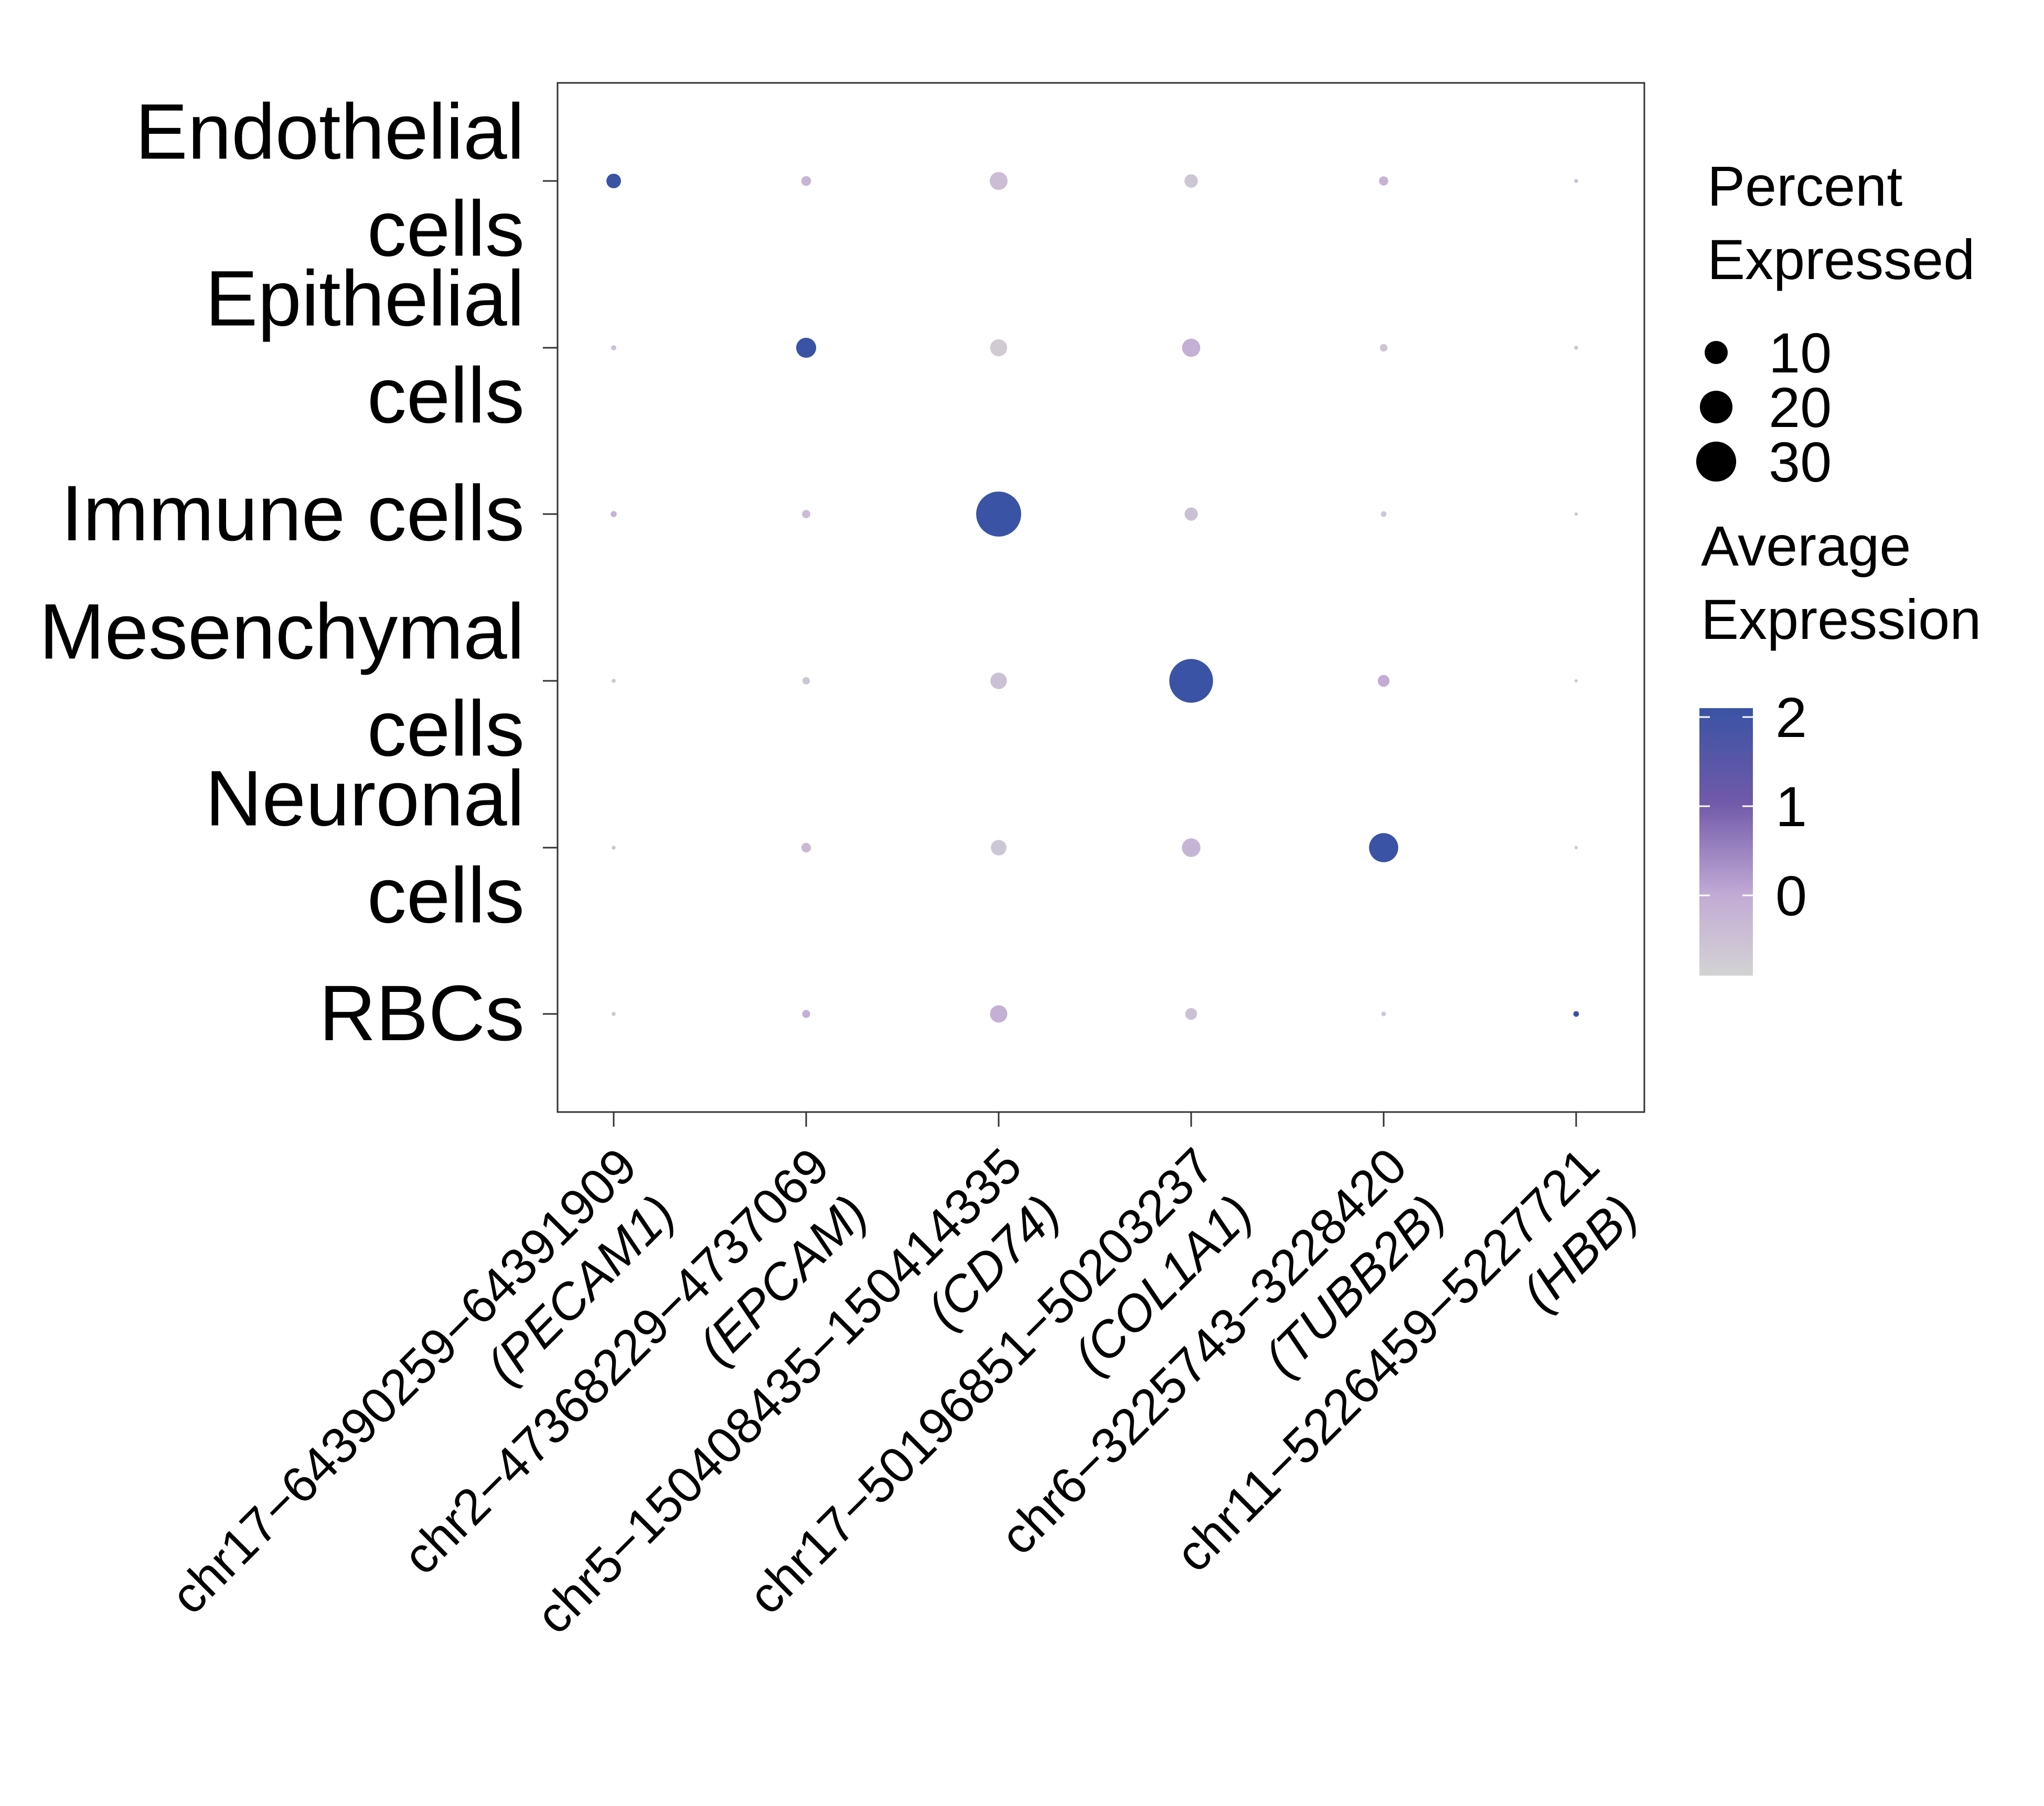 The height and width of the screenshot is (1806, 2044). Describe the element at coordinates (1791, 806) in the screenshot. I see `color-legend-label: 1` at that location.